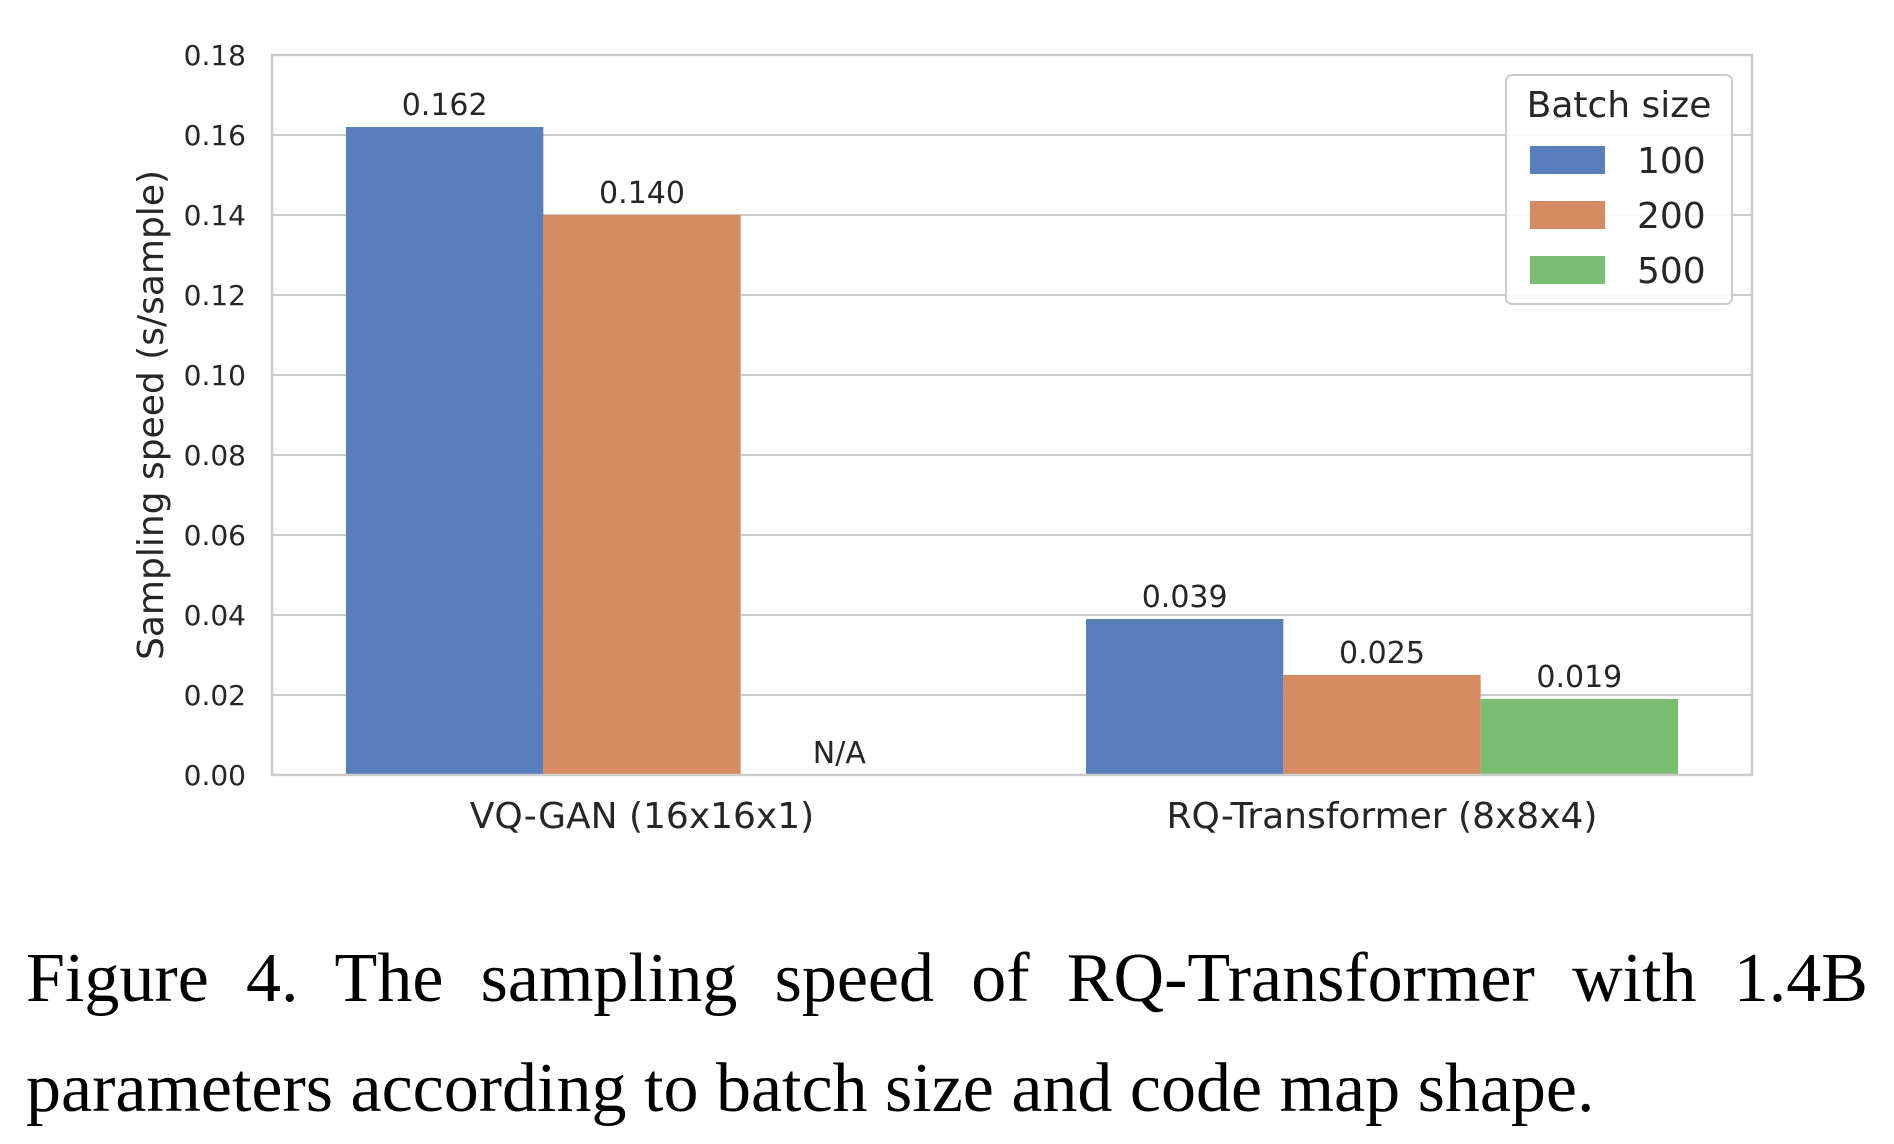 The image size is (1894, 1144). I want to click on y-tick-label: 0.18, so click(215, 55).